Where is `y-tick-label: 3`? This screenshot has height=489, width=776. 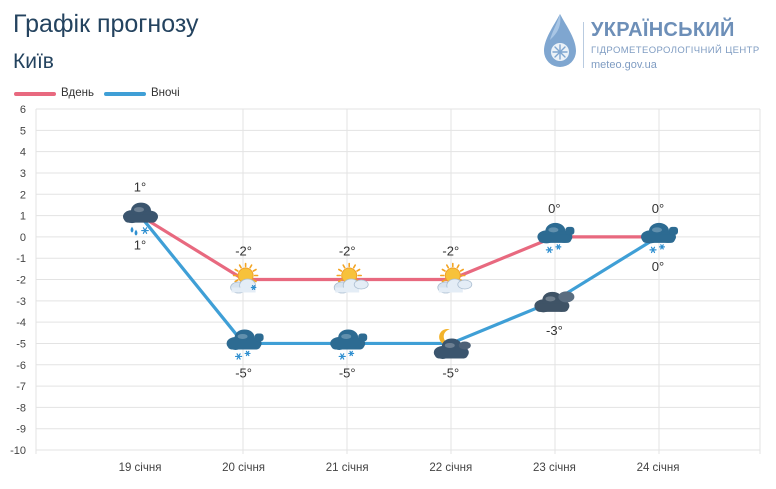
y-tick-label: 3 is located at coordinates (23, 174).